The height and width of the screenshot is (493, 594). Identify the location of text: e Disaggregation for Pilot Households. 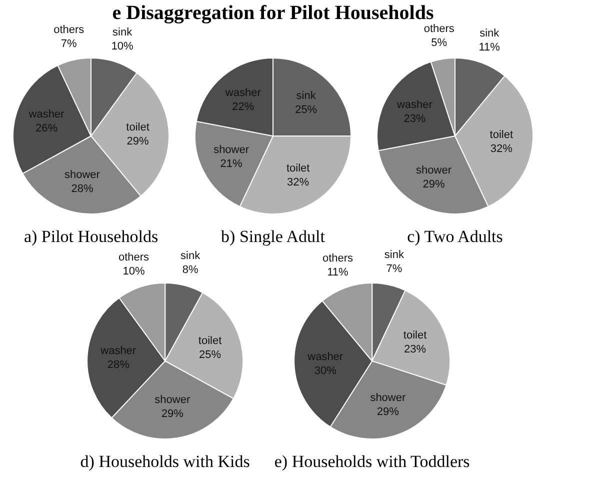
(273, 13).